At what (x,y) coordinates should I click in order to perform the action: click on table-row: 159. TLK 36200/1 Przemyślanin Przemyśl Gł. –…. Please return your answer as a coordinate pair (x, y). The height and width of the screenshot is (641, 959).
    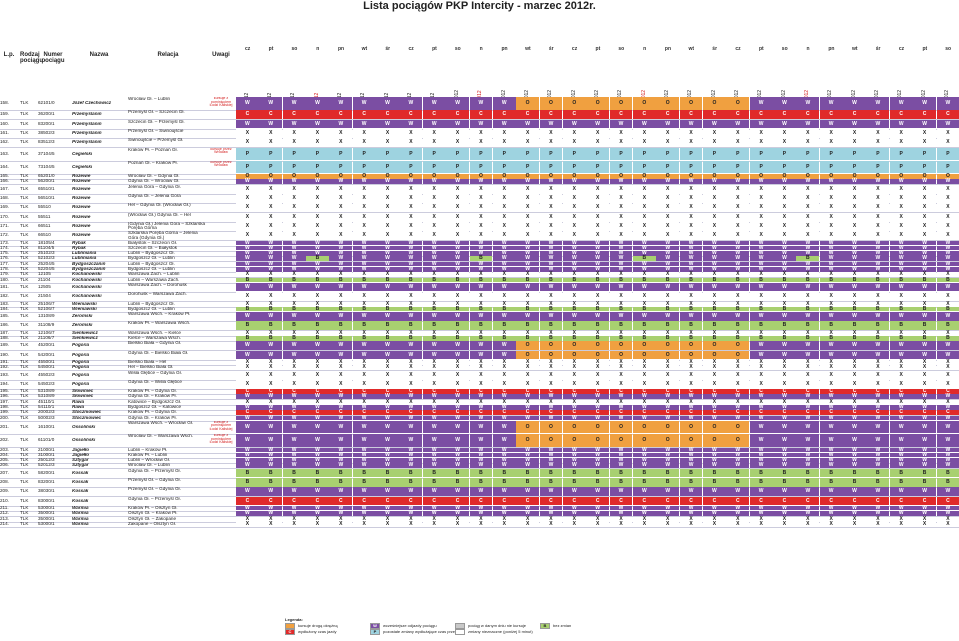
    Looking at the image, I should click on (479, 114).